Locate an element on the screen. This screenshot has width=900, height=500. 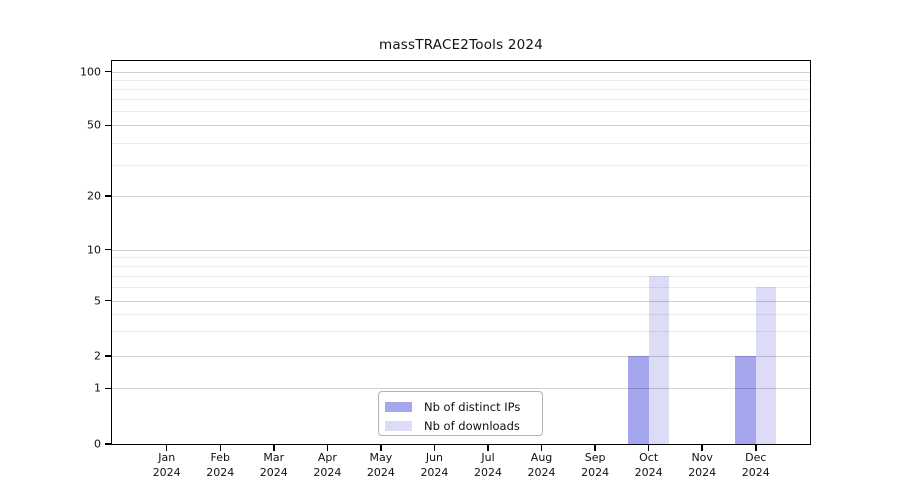
month-label: Aug is located at coordinates (541, 457).